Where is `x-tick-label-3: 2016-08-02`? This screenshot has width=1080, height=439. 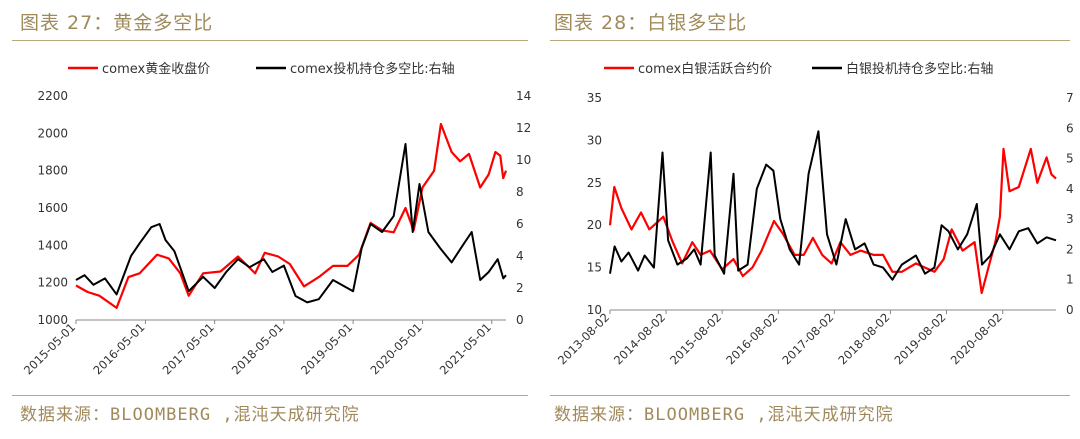 x-tick-label-3: 2016-08-02 is located at coordinates (751, 338).